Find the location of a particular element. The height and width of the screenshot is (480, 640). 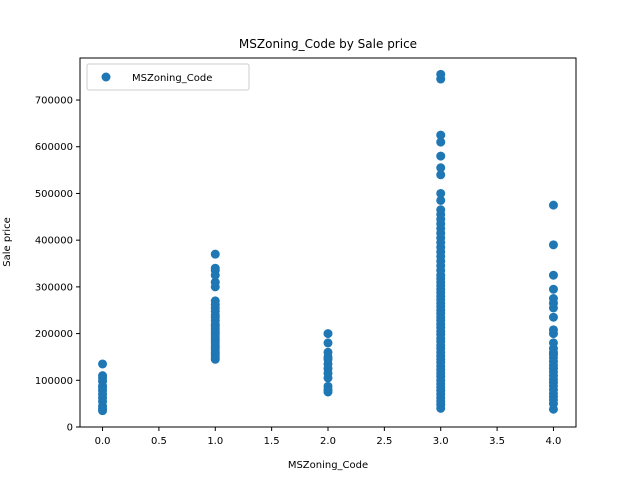

legend-marker is located at coordinates (106, 77).